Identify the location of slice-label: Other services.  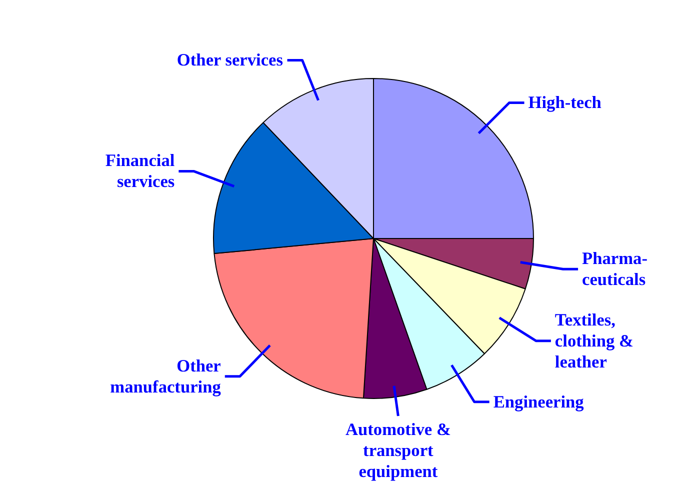
(230, 60).